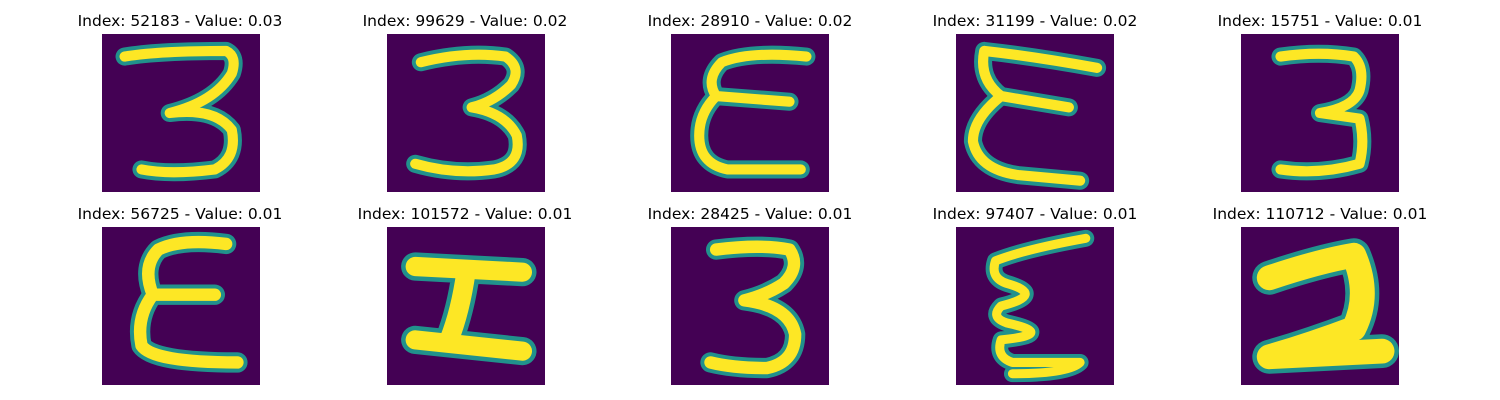 The image size is (1500, 400). I want to click on panel-title-10: Index: 110712 - Value: 0.01, so click(1320, 214).